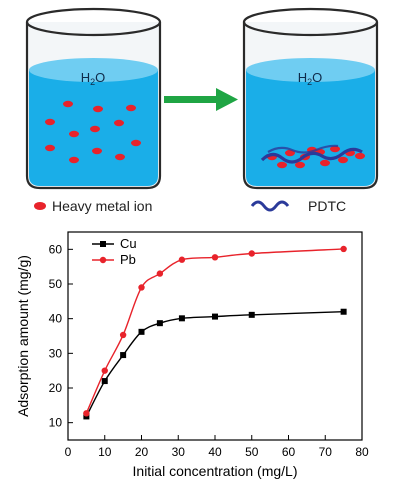  I want to click on x-axis-ticks: 0 10 20 30 40 50 60 70 80, so click(217, 447).